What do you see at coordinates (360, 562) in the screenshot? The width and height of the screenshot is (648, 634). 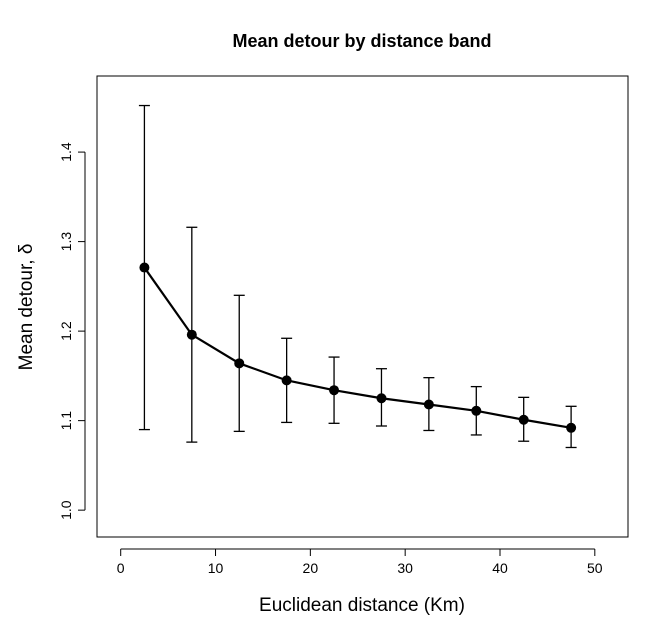 I see `x-axis: 0 10 20 30 40 50` at bounding box center [360, 562].